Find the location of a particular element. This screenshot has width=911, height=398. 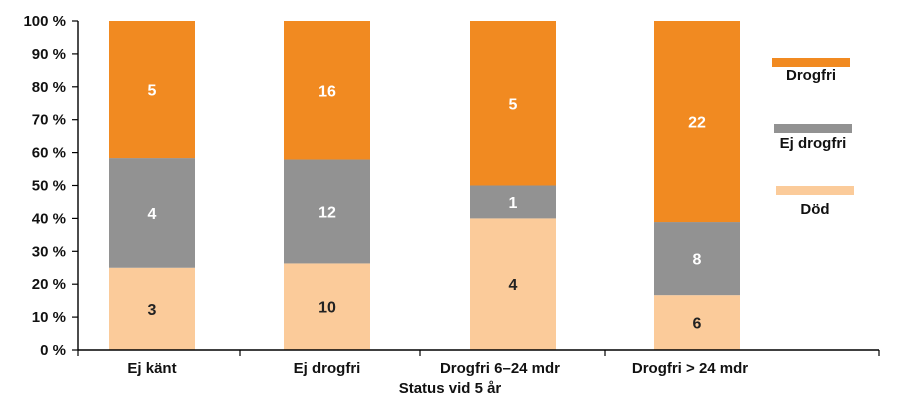

data-label: 8 is located at coordinates (697, 260).